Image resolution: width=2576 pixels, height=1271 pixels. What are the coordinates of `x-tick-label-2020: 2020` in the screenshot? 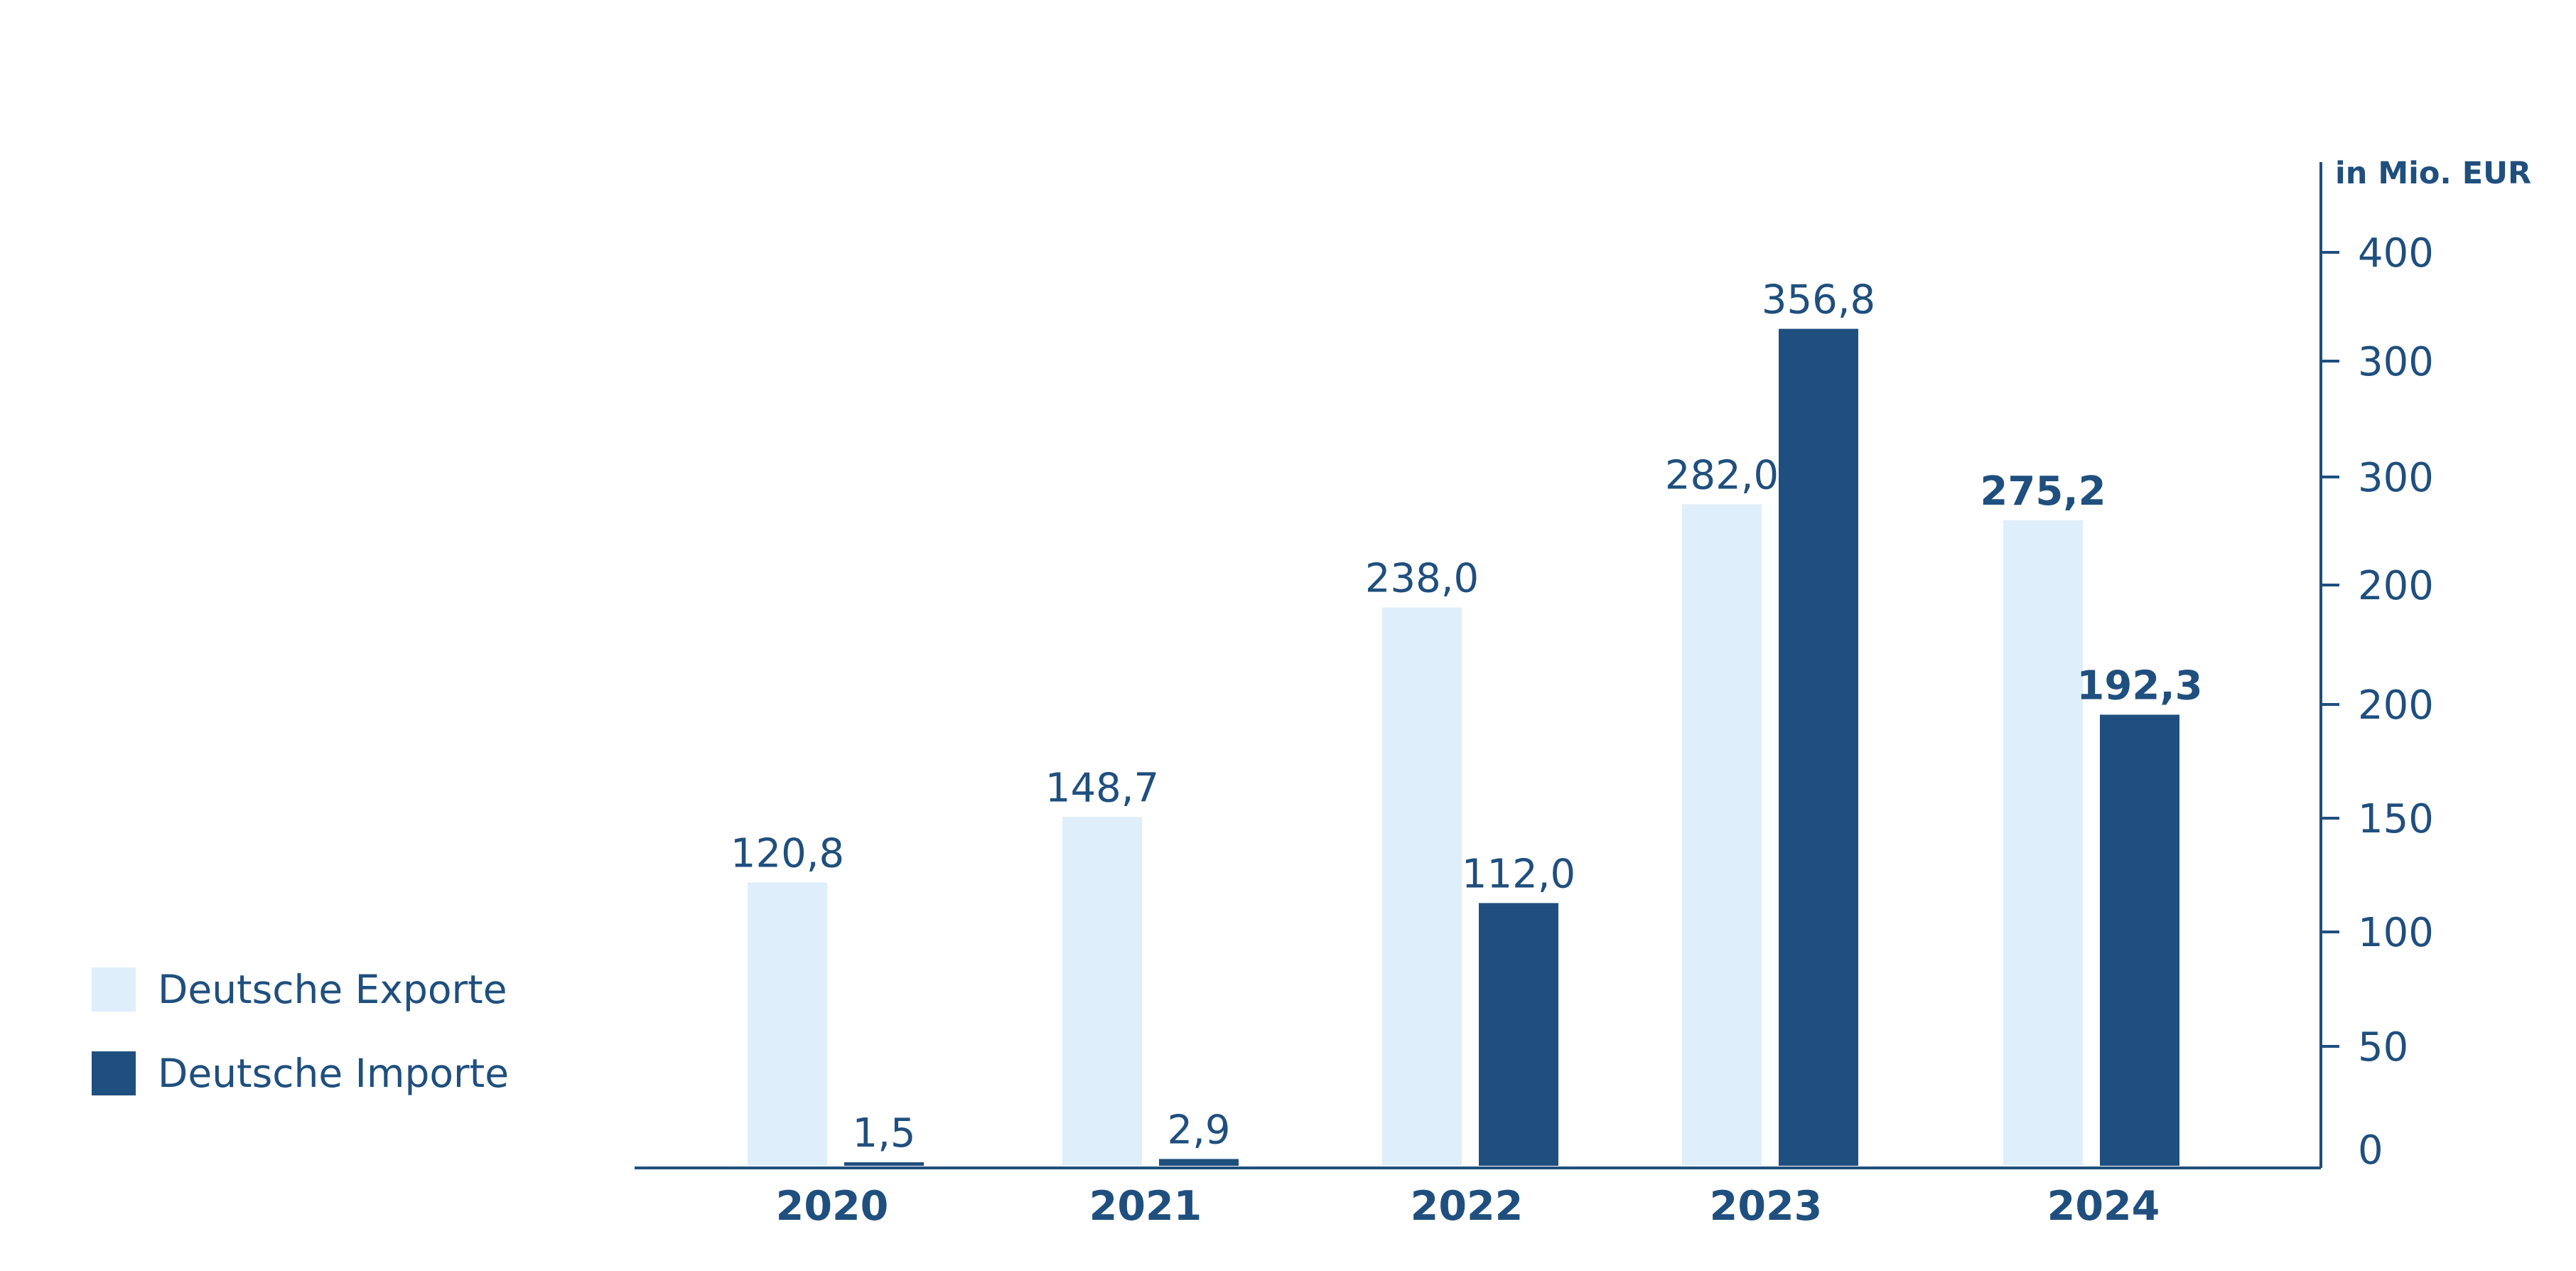 It's located at (833, 1206).